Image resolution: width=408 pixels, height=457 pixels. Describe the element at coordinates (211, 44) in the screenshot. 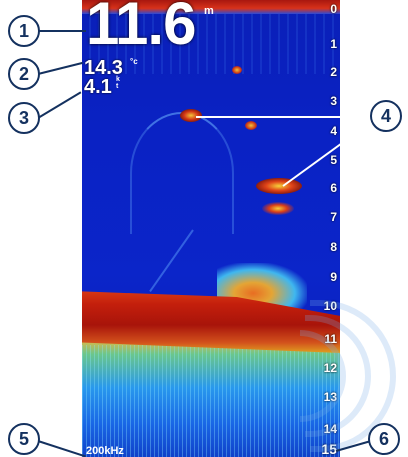

I see `surface-noise` at that location.